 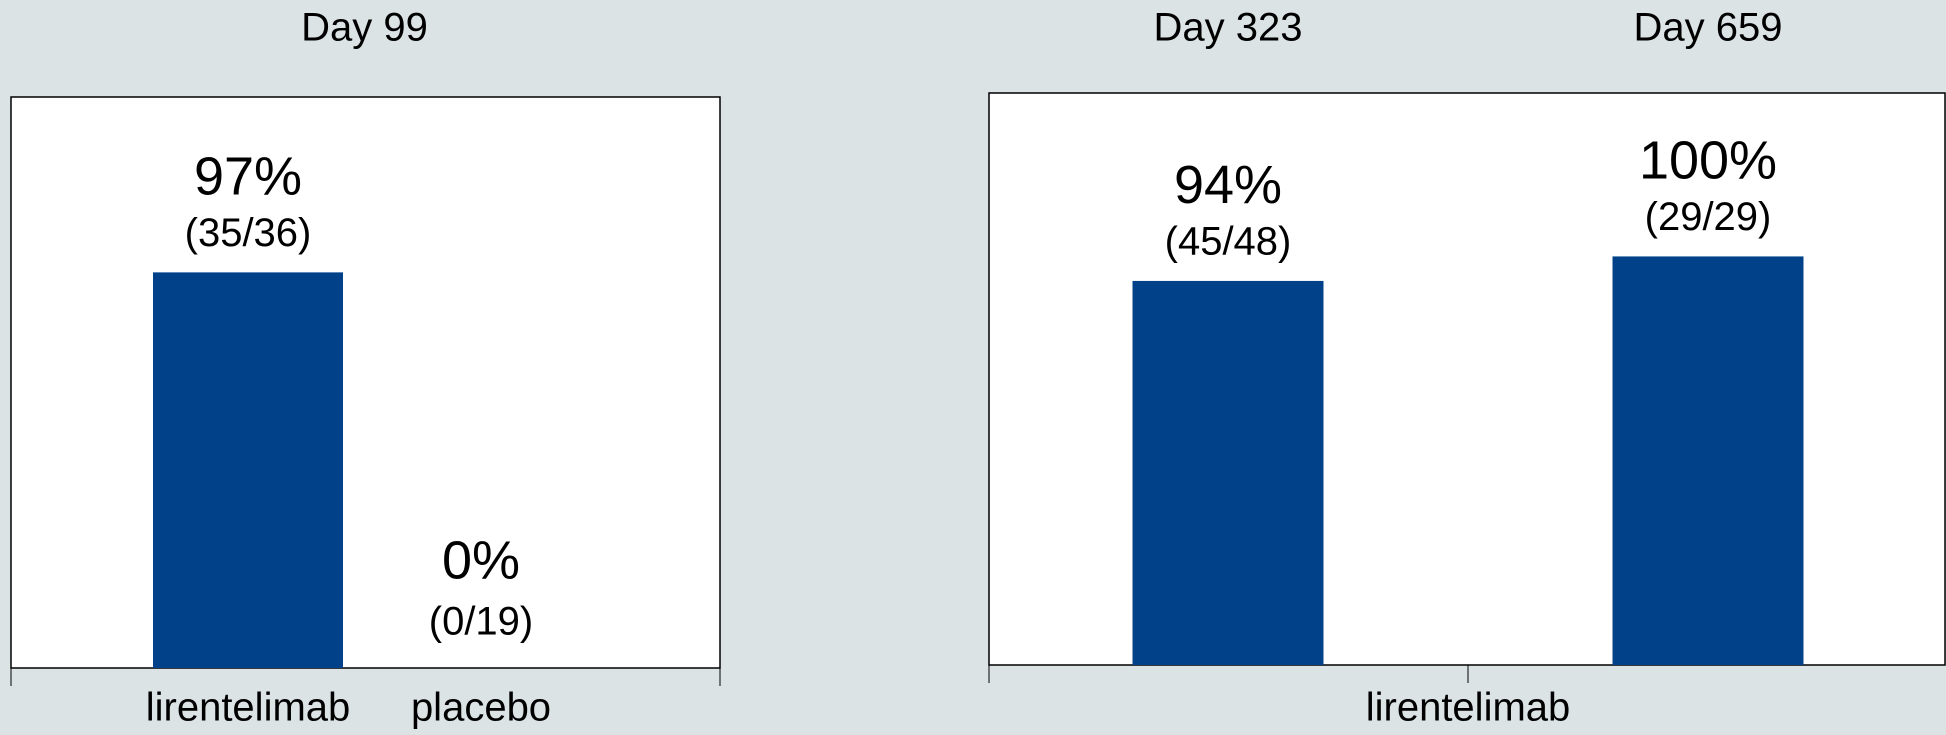 I want to click on count-label: (0/19), so click(x=481, y=622).